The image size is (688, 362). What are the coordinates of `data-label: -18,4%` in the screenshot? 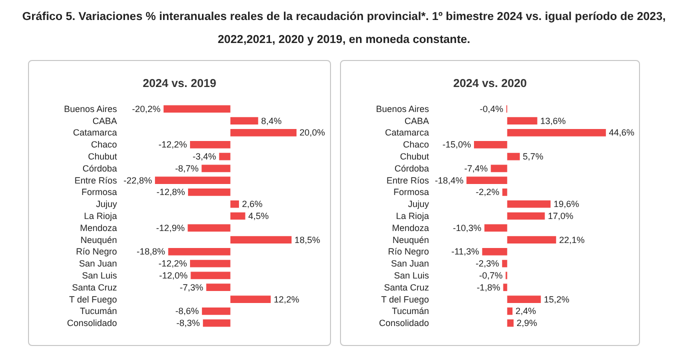 It's located at (449, 180).